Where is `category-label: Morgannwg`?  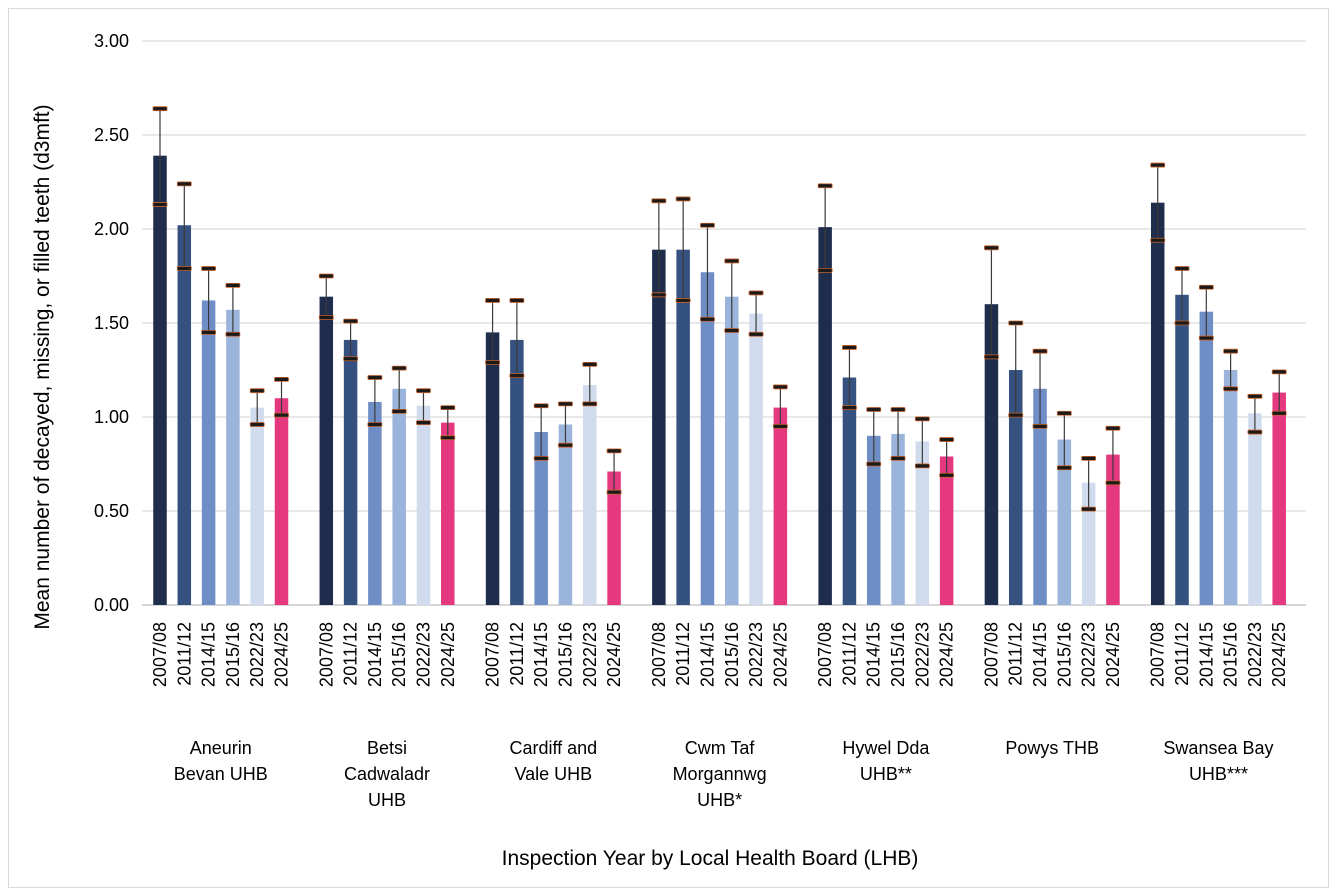 category-label: Morgannwg is located at coordinates (720, 774).